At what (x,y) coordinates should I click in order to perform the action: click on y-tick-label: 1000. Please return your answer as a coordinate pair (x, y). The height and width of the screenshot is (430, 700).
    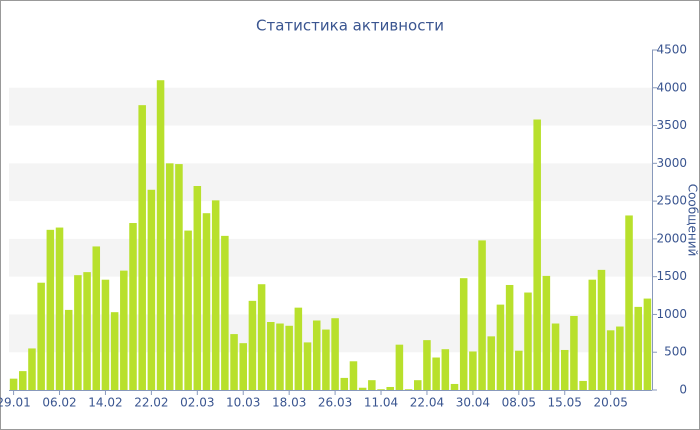
    Looking at the image, I should click on (671, 314).